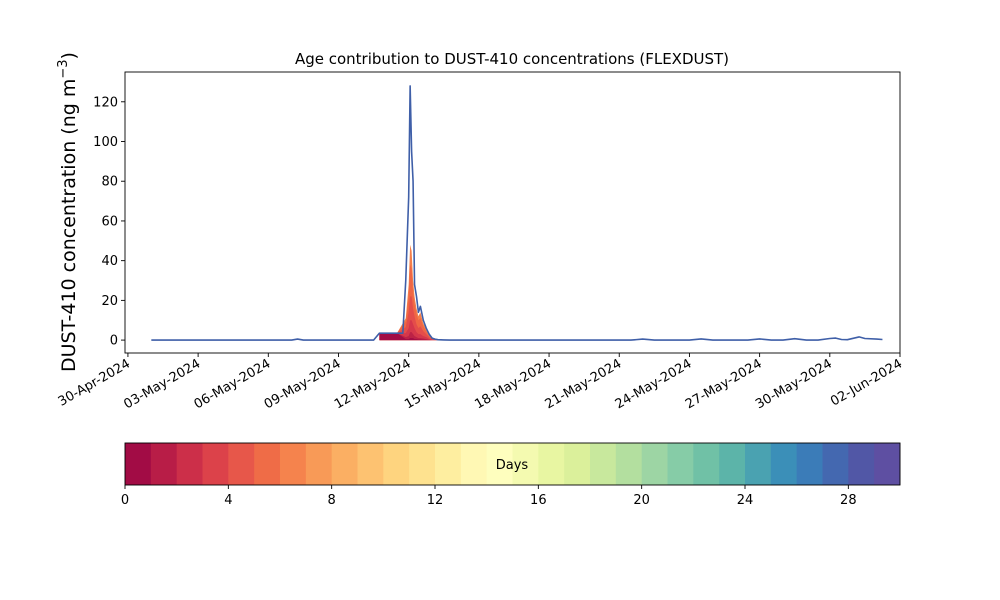  Describe the element at coordinates (69, 55) in the screenshot. I see `y-axis-label-close: )` at that location.